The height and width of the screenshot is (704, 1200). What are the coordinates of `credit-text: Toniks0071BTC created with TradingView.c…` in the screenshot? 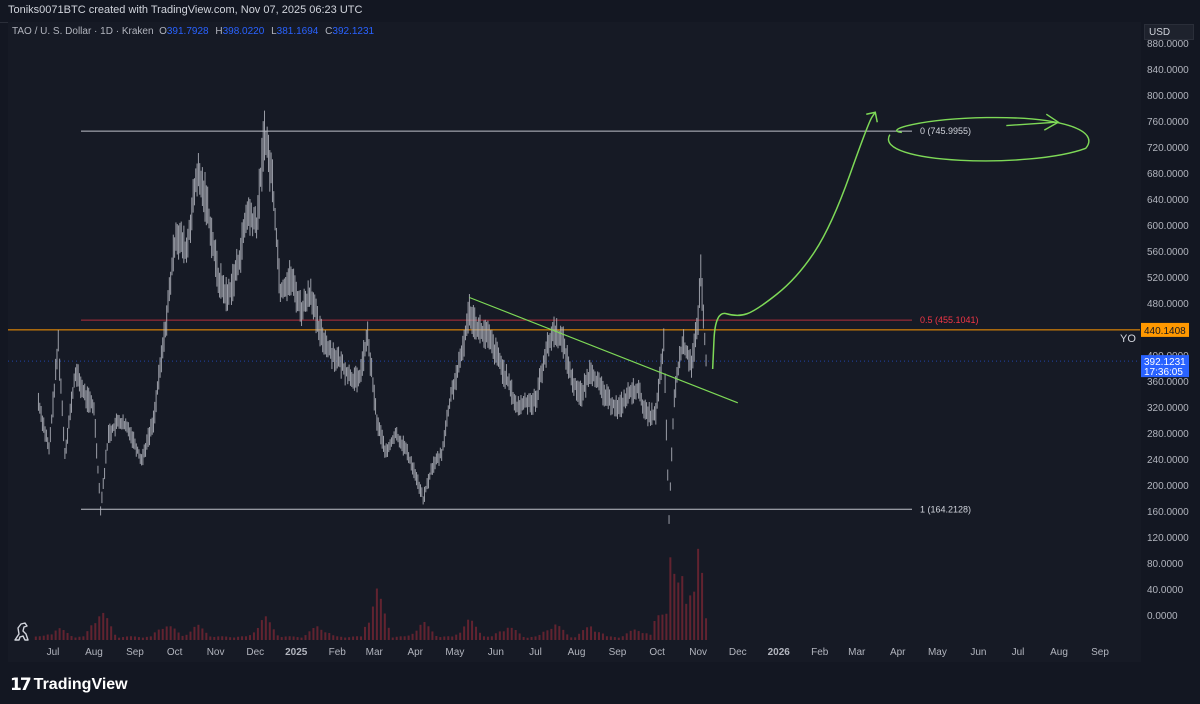 It's located at (185, 10).